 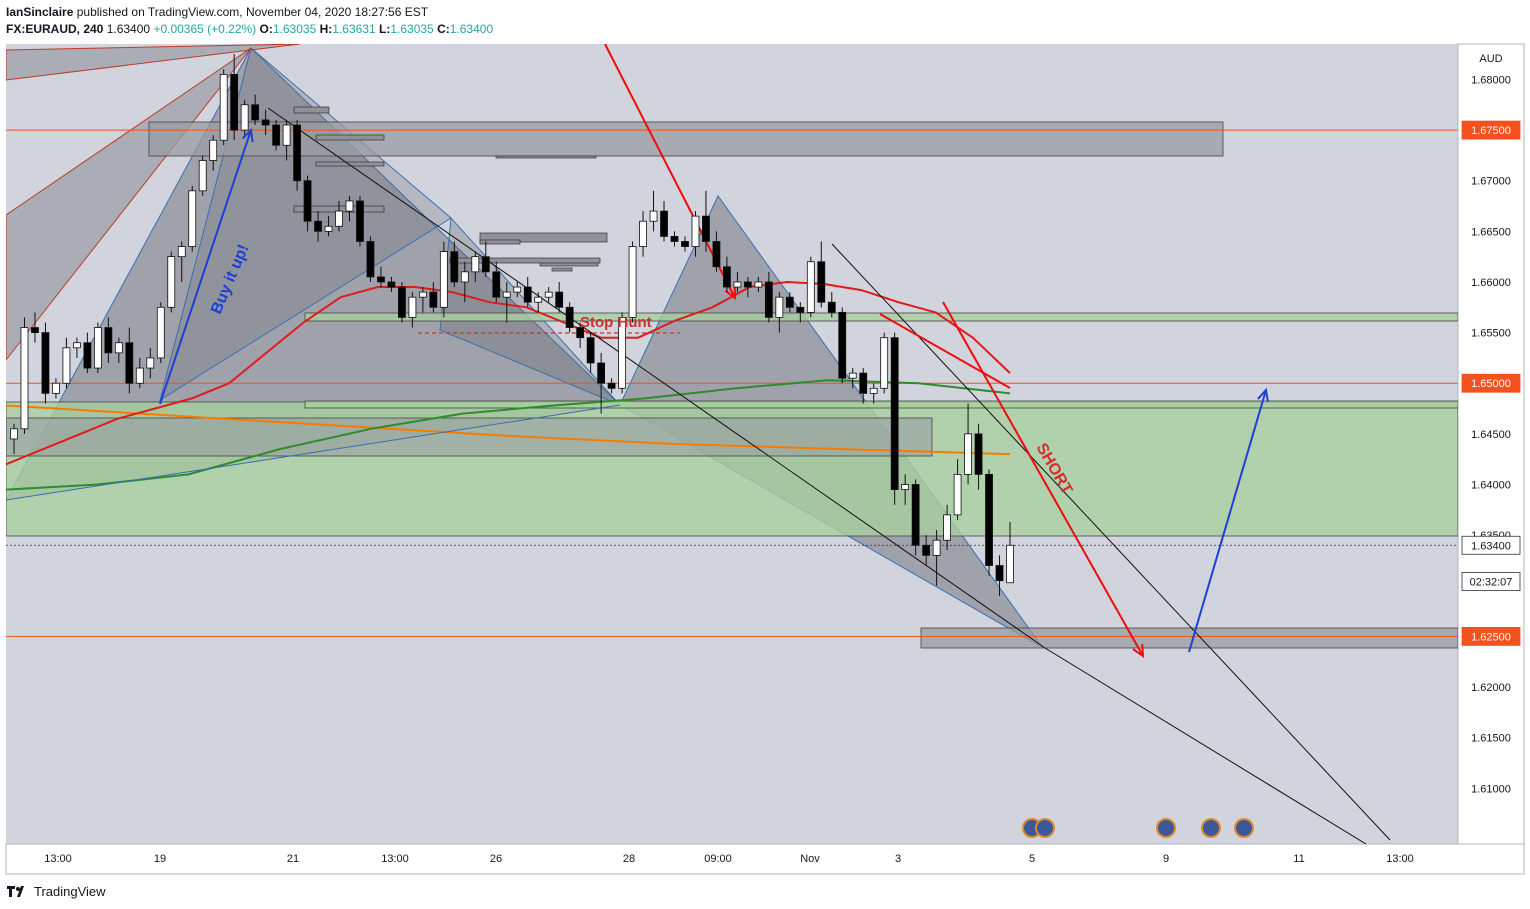 I want to click on short-arrow-head, so click(x=1138, y=651).